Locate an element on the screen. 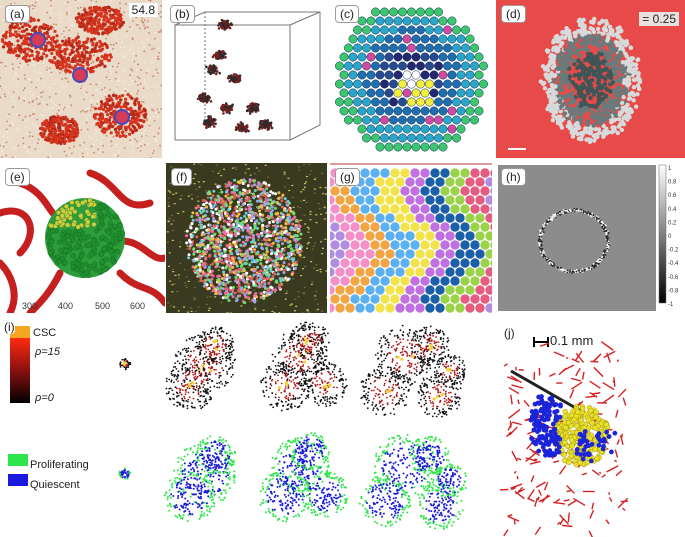  panel-f: (f) is located at coordinates (246, 238).